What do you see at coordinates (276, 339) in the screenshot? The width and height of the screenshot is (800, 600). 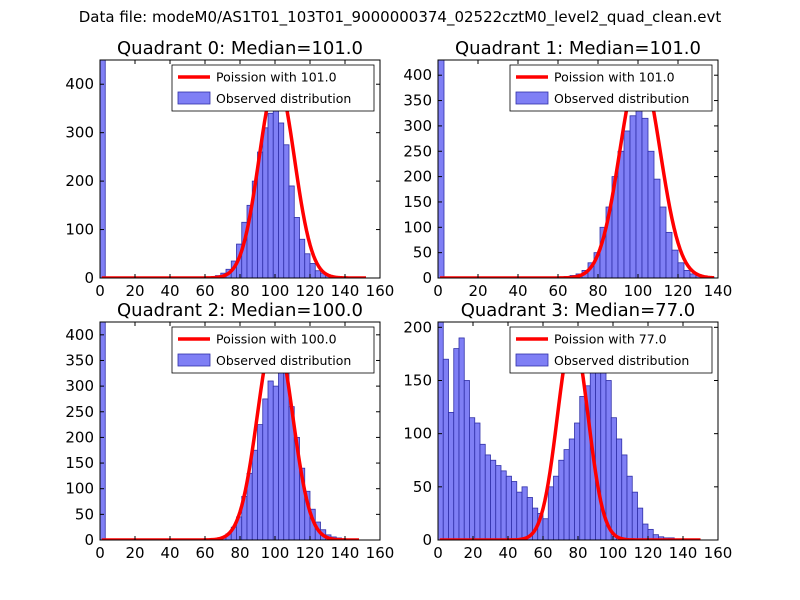 I see `legend-label-poisson: Poission with 100.0` at bounding box center [276, 339].